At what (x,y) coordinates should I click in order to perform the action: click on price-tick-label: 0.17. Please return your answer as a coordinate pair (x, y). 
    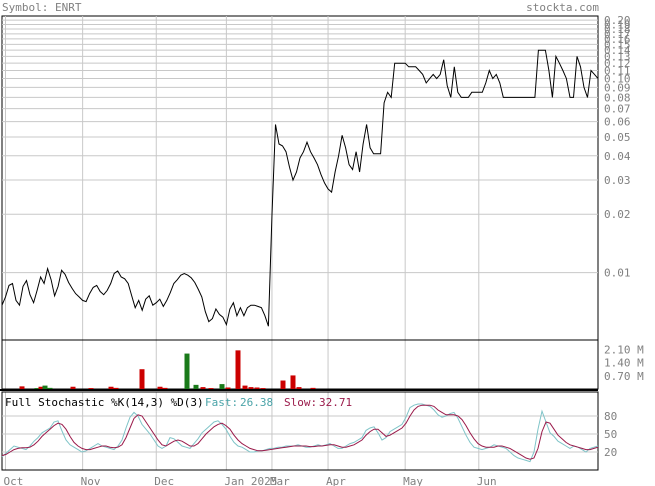
    Looking at the image, I should click on (617, 34).